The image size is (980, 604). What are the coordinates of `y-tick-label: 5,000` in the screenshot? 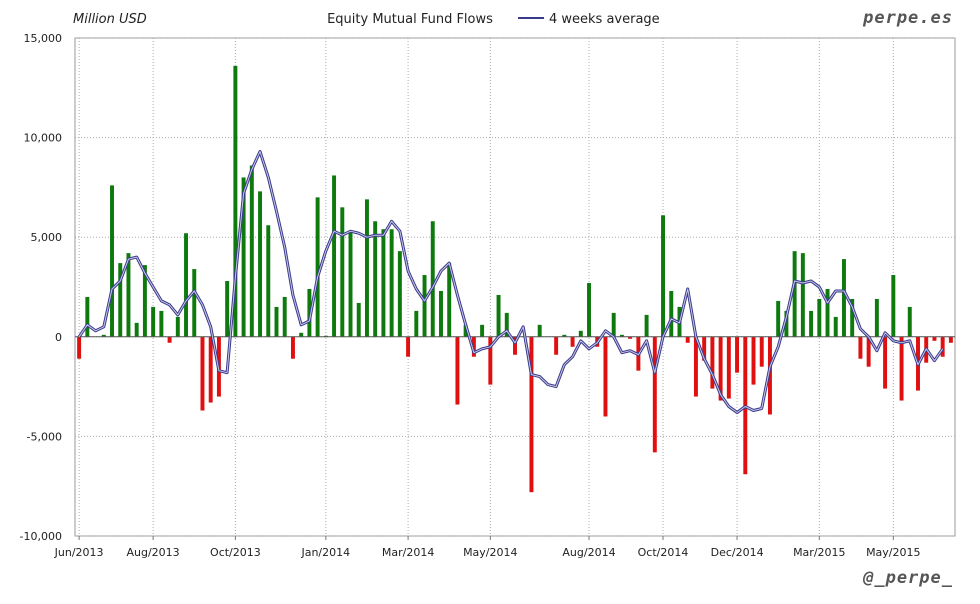 It's located at (47, 237).